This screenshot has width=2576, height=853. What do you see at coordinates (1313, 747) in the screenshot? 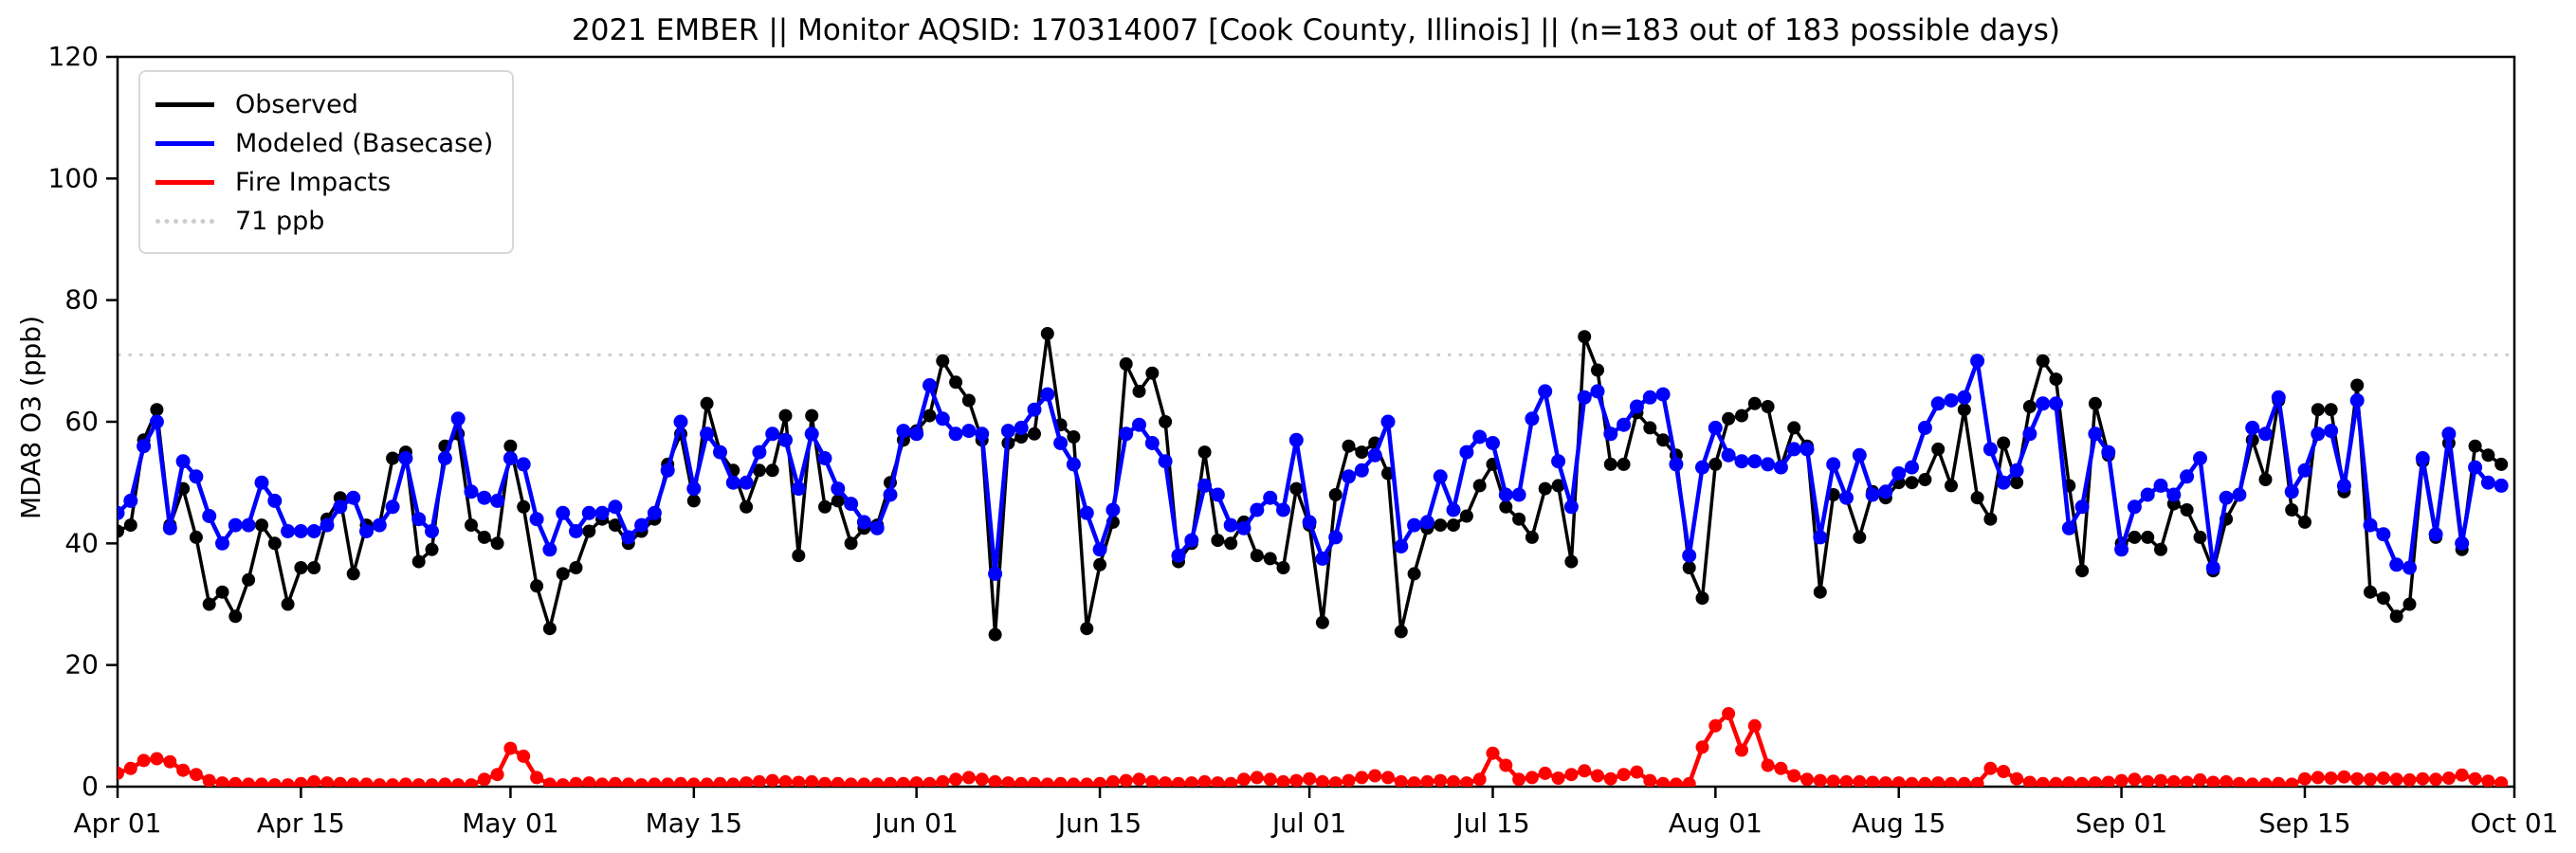
I see `series-fire-impacts` at bounding box center [1313, 747].